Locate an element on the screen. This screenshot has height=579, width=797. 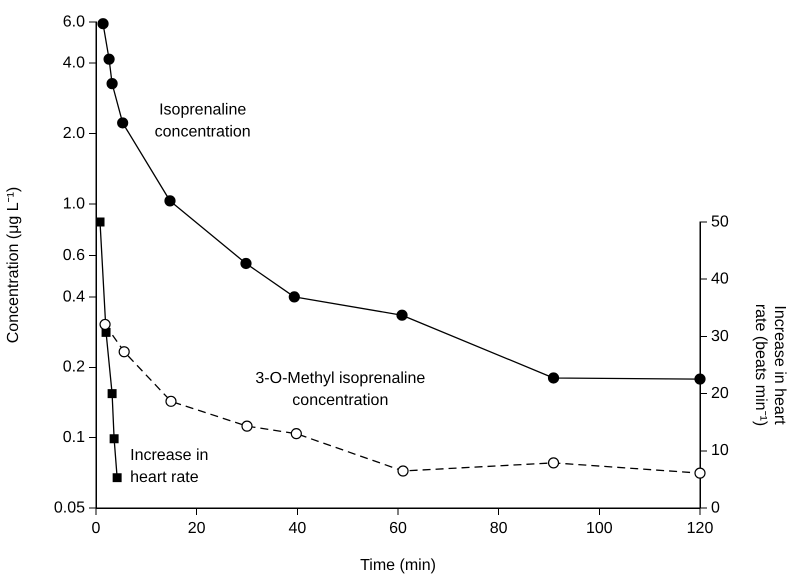
y2-tick-label: 30 is located at coordinates (720, 336).